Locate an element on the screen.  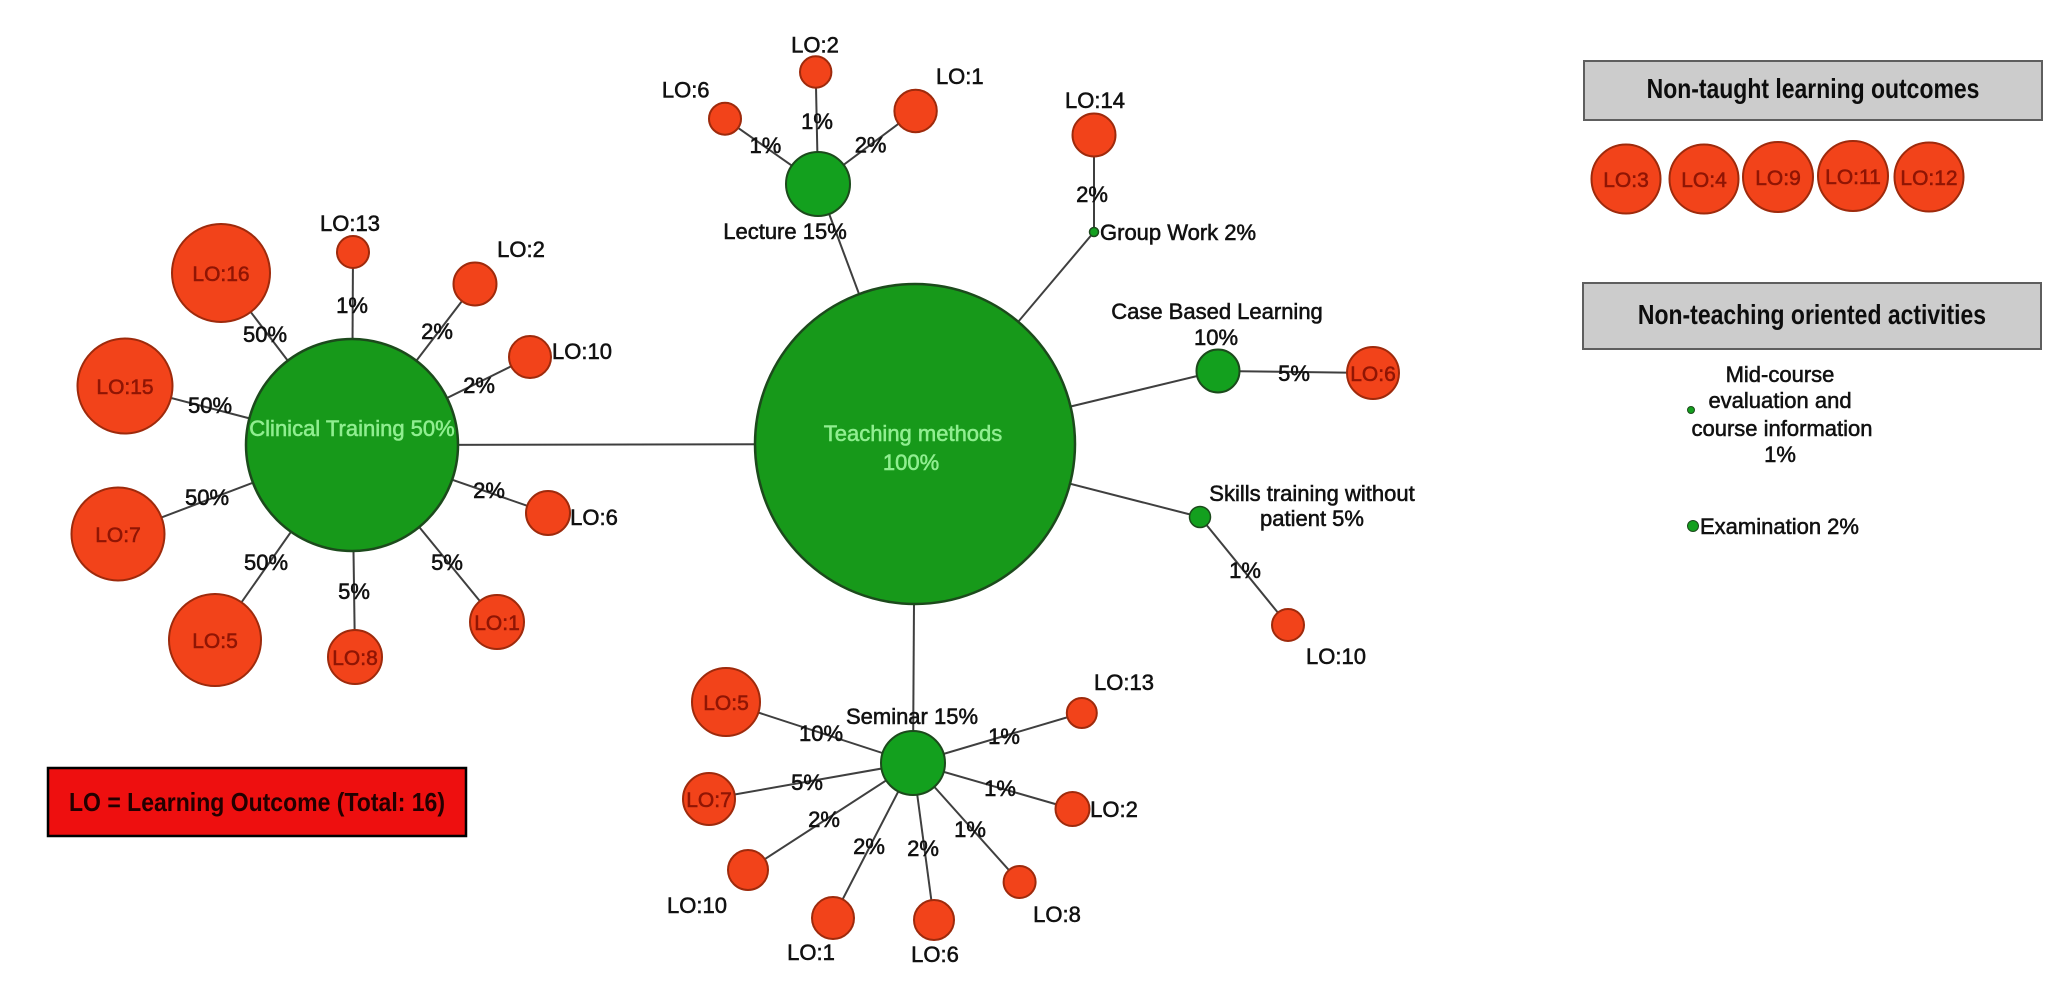
svg-text: Seminar 15% is located at coordinates (912, 716).